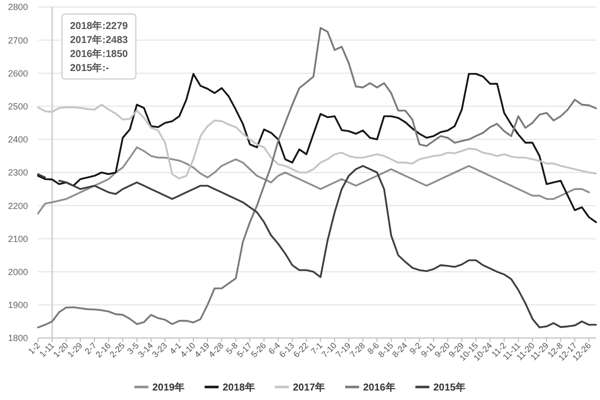 The width and height of the screenshot is (600, 400). Describe the element at coordinates (18, 7) in the screenshot. I see `y-tick-label: 2800` at that location.